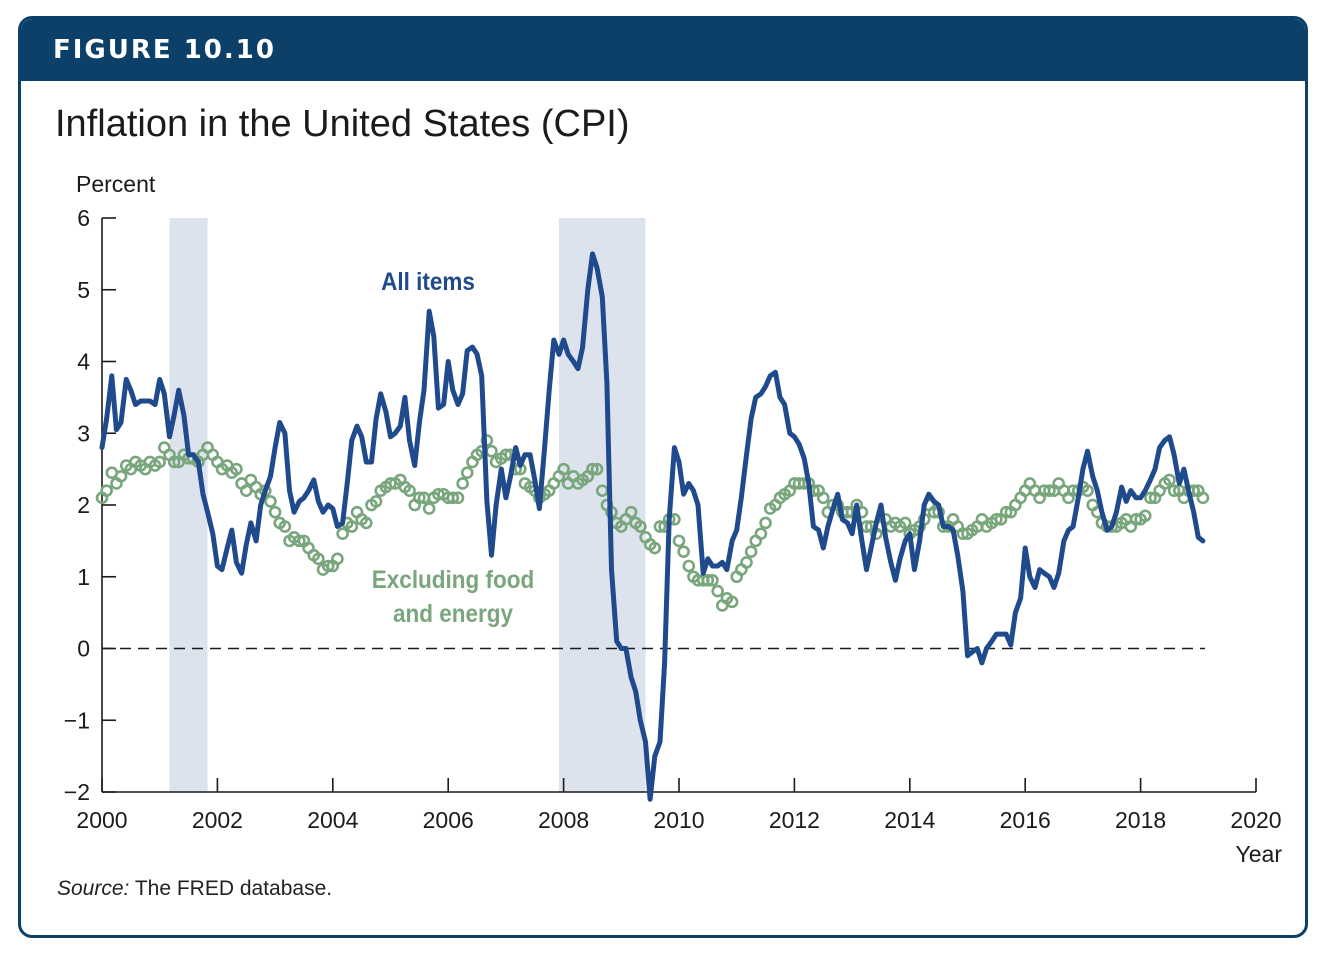 This screenshot has width=1324, height=964. Describe the element at coordinates (217, 820) in the screenshot. I see `x-tick-label: 2002` at that location.